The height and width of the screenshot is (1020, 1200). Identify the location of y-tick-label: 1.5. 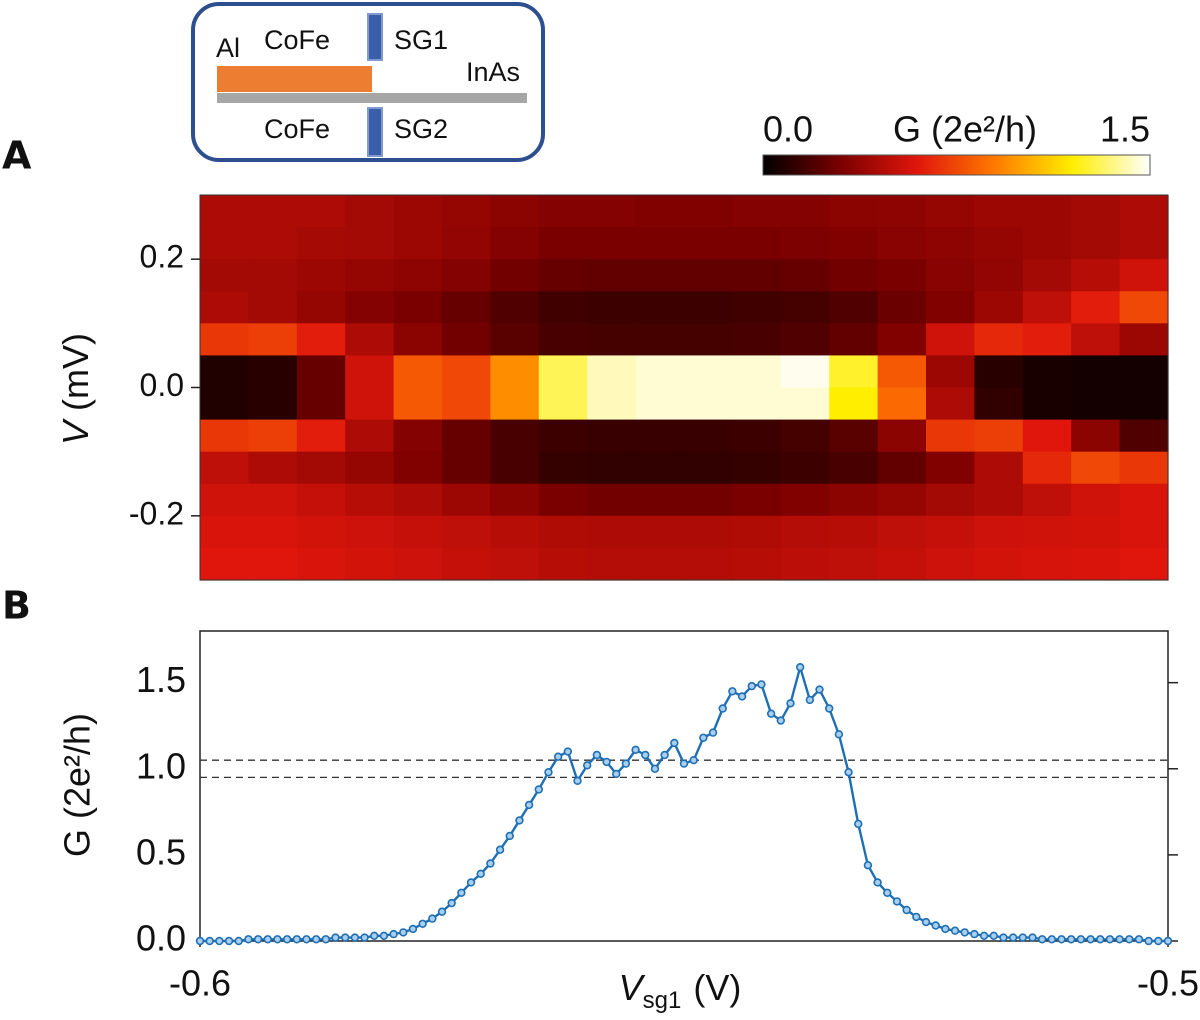
(161, 679).